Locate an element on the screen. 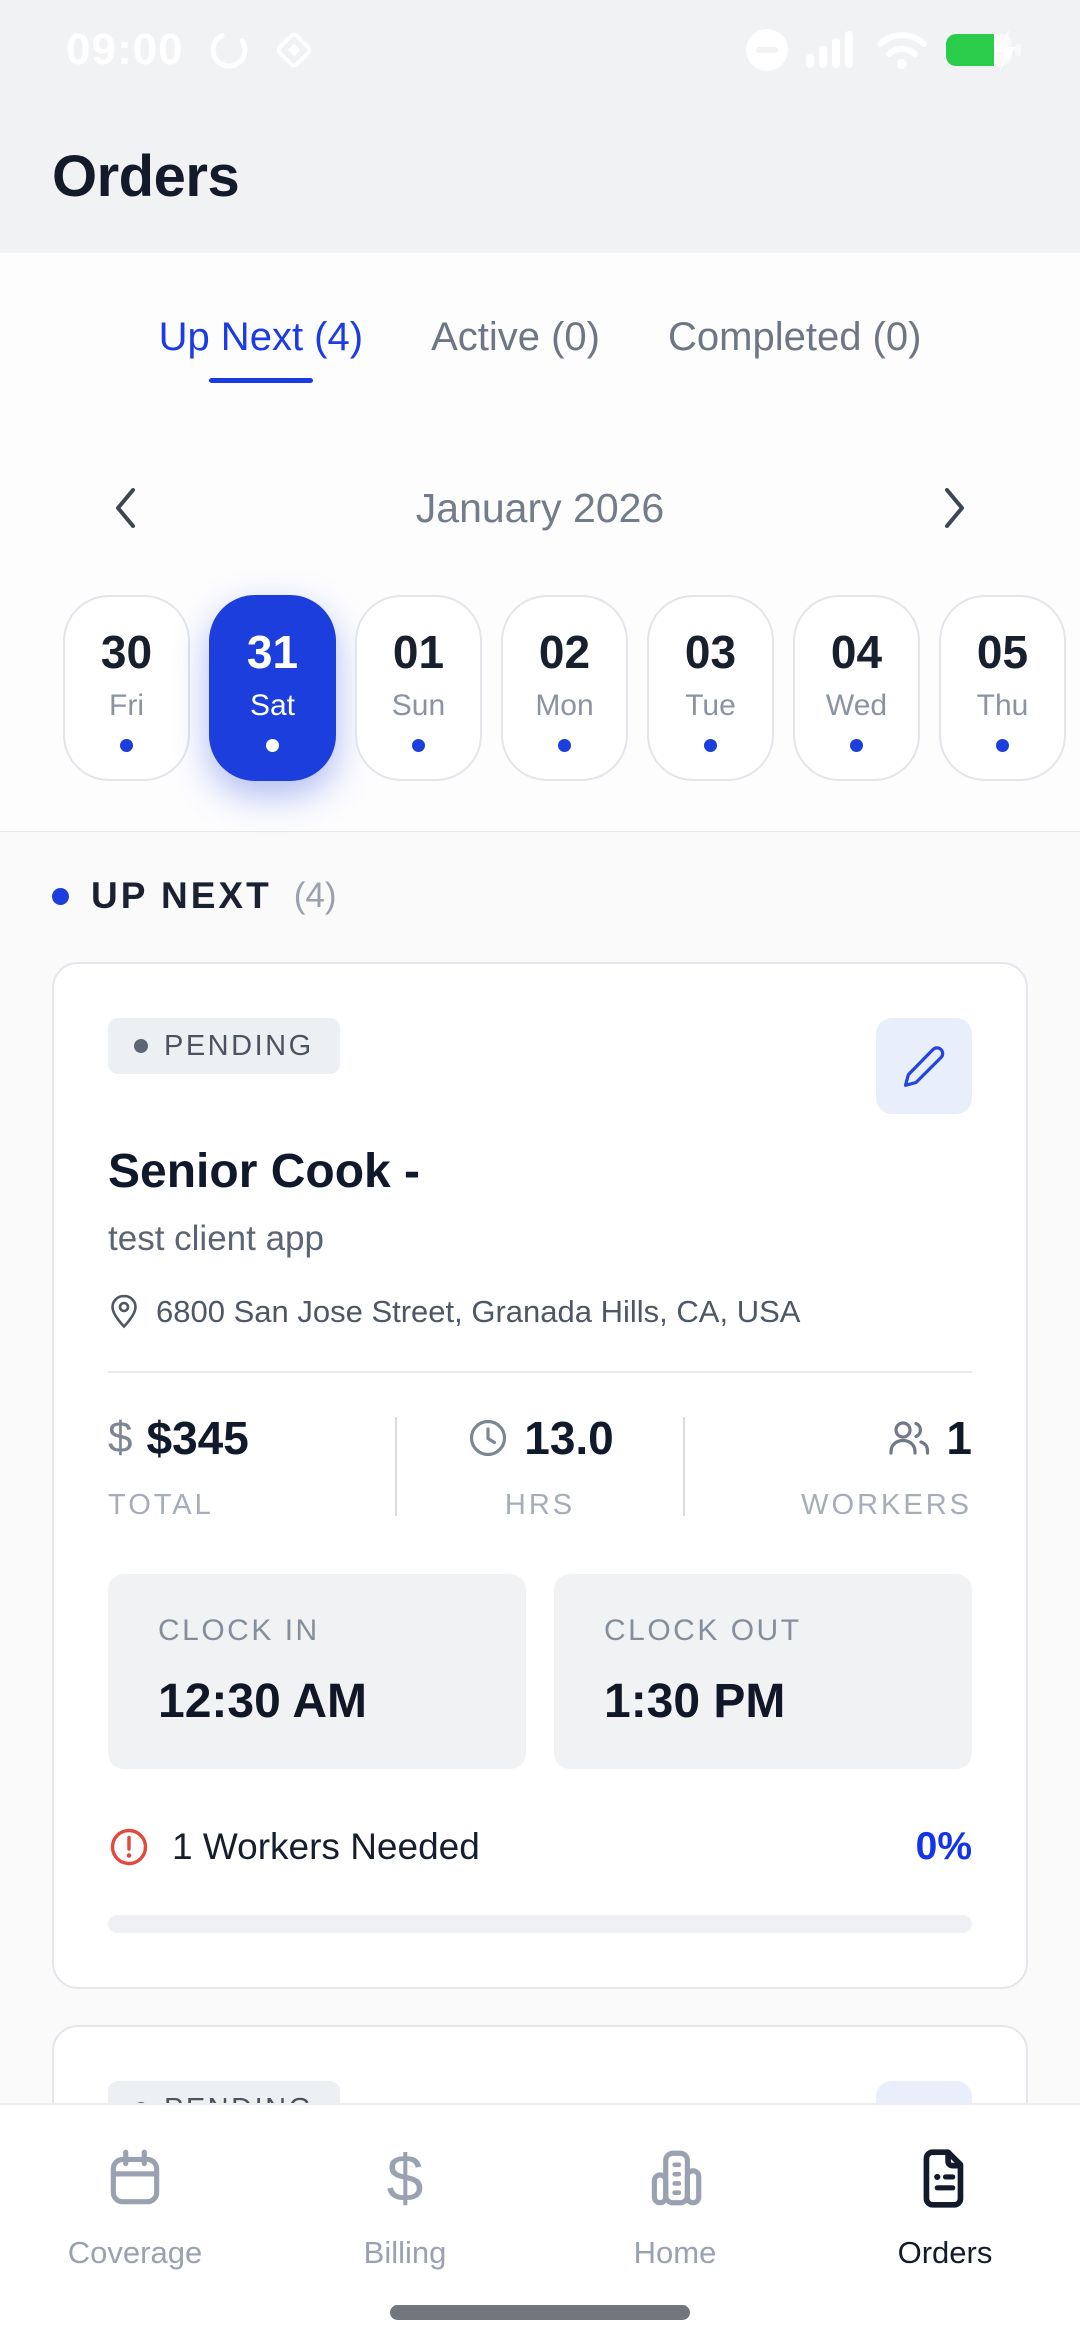  tab-completed: Completed (0) is located at coordinates (794, 349).